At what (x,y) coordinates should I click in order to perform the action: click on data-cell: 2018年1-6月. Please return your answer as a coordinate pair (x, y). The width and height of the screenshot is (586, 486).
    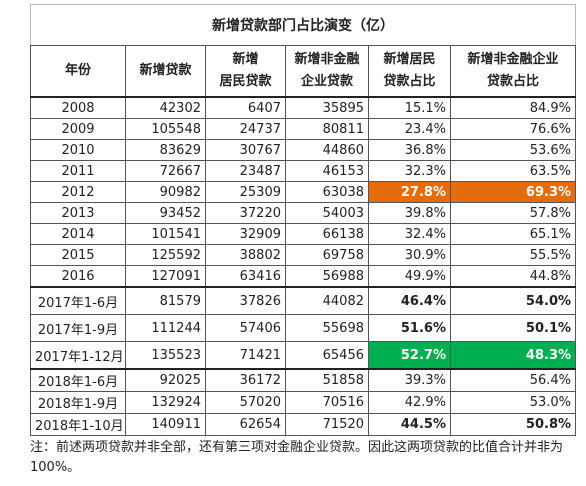
    Looking at the image, I should click on (78, 380).